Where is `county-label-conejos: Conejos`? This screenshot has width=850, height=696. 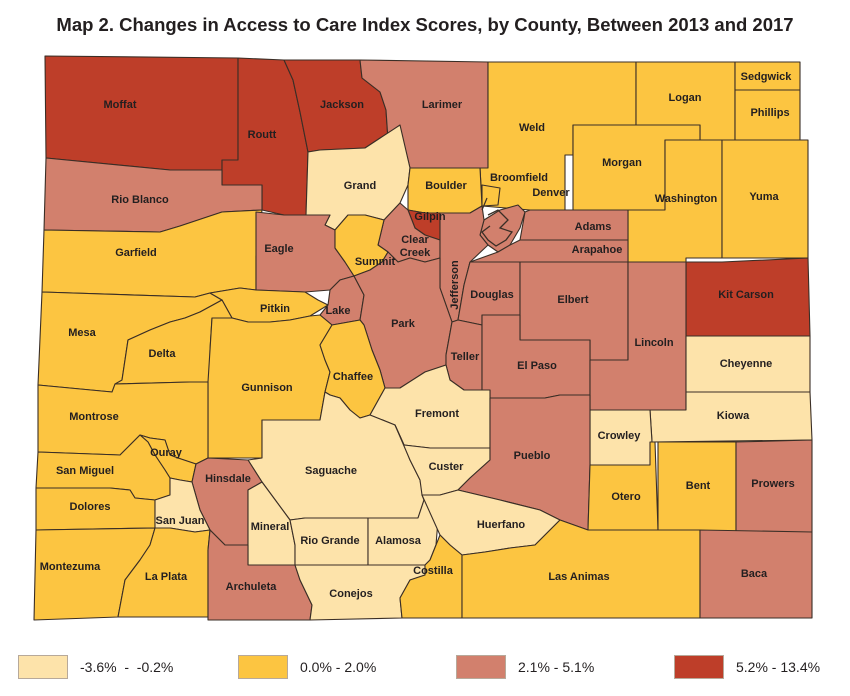 county-label-conejos: Conejos is located at coordinates (350, 594).